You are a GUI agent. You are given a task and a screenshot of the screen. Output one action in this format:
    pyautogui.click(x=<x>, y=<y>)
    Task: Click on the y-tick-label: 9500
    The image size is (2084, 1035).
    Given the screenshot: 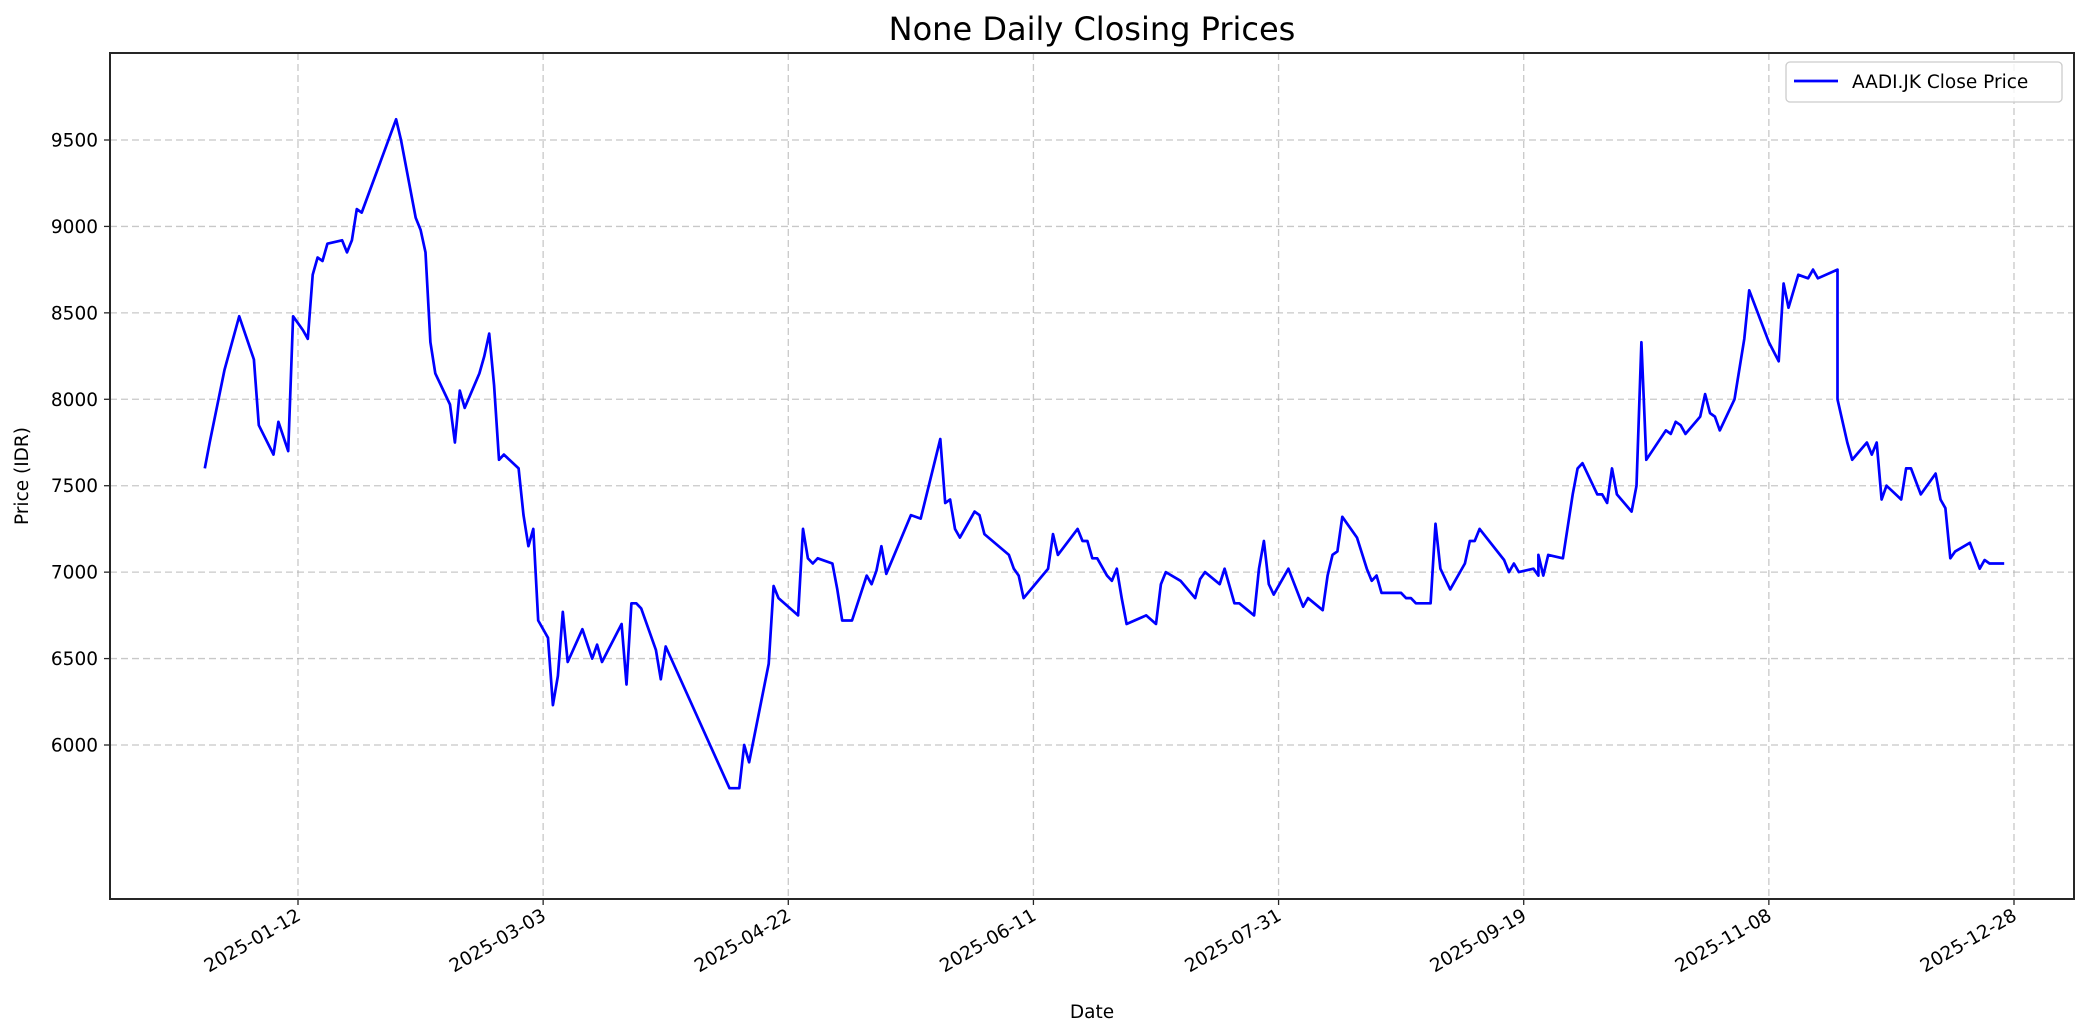 What is the action you would take?
    pyautogui.click(x=74, y=141)
    